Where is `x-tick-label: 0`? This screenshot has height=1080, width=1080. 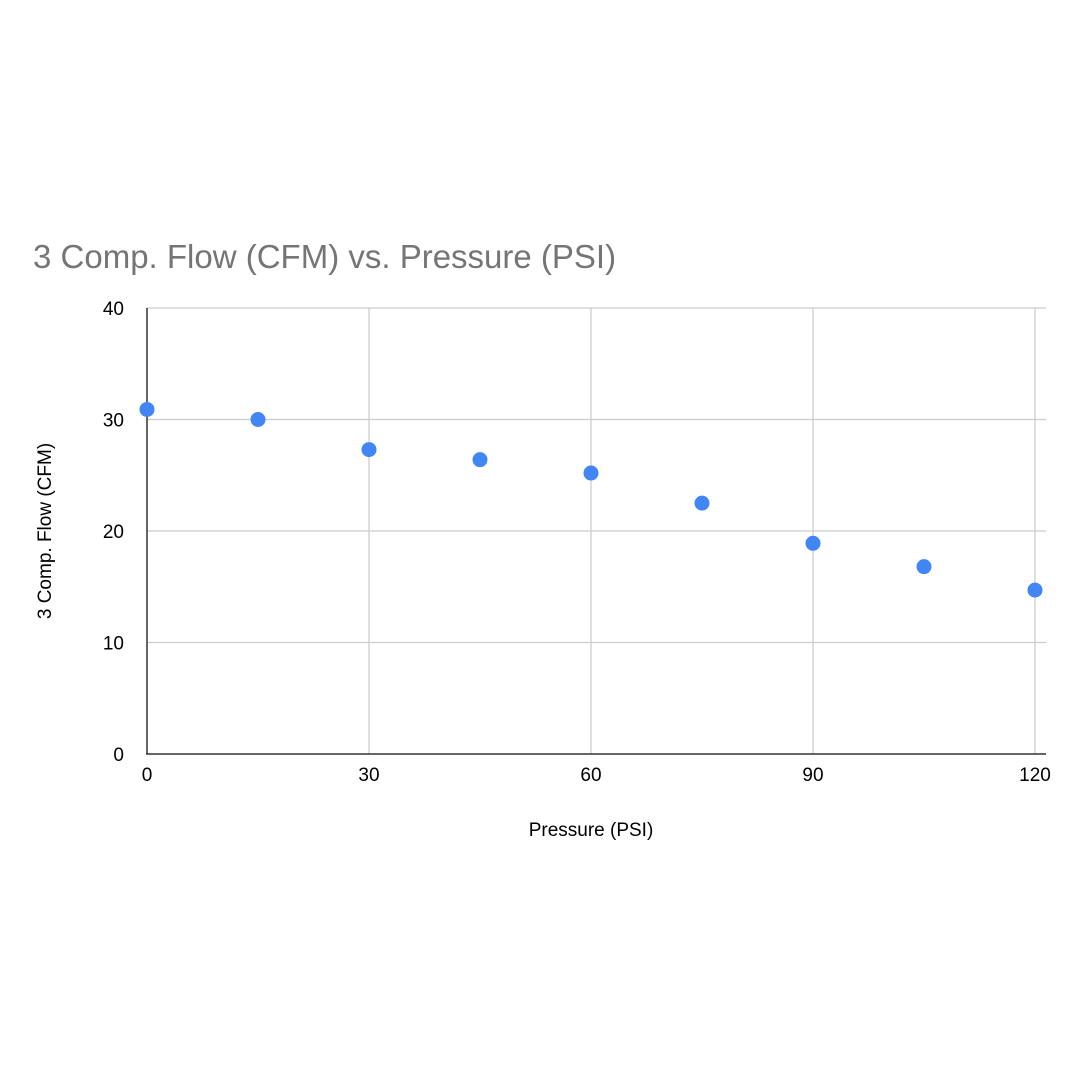
x-tick-label: 0 is located at coordinates (147, 775).